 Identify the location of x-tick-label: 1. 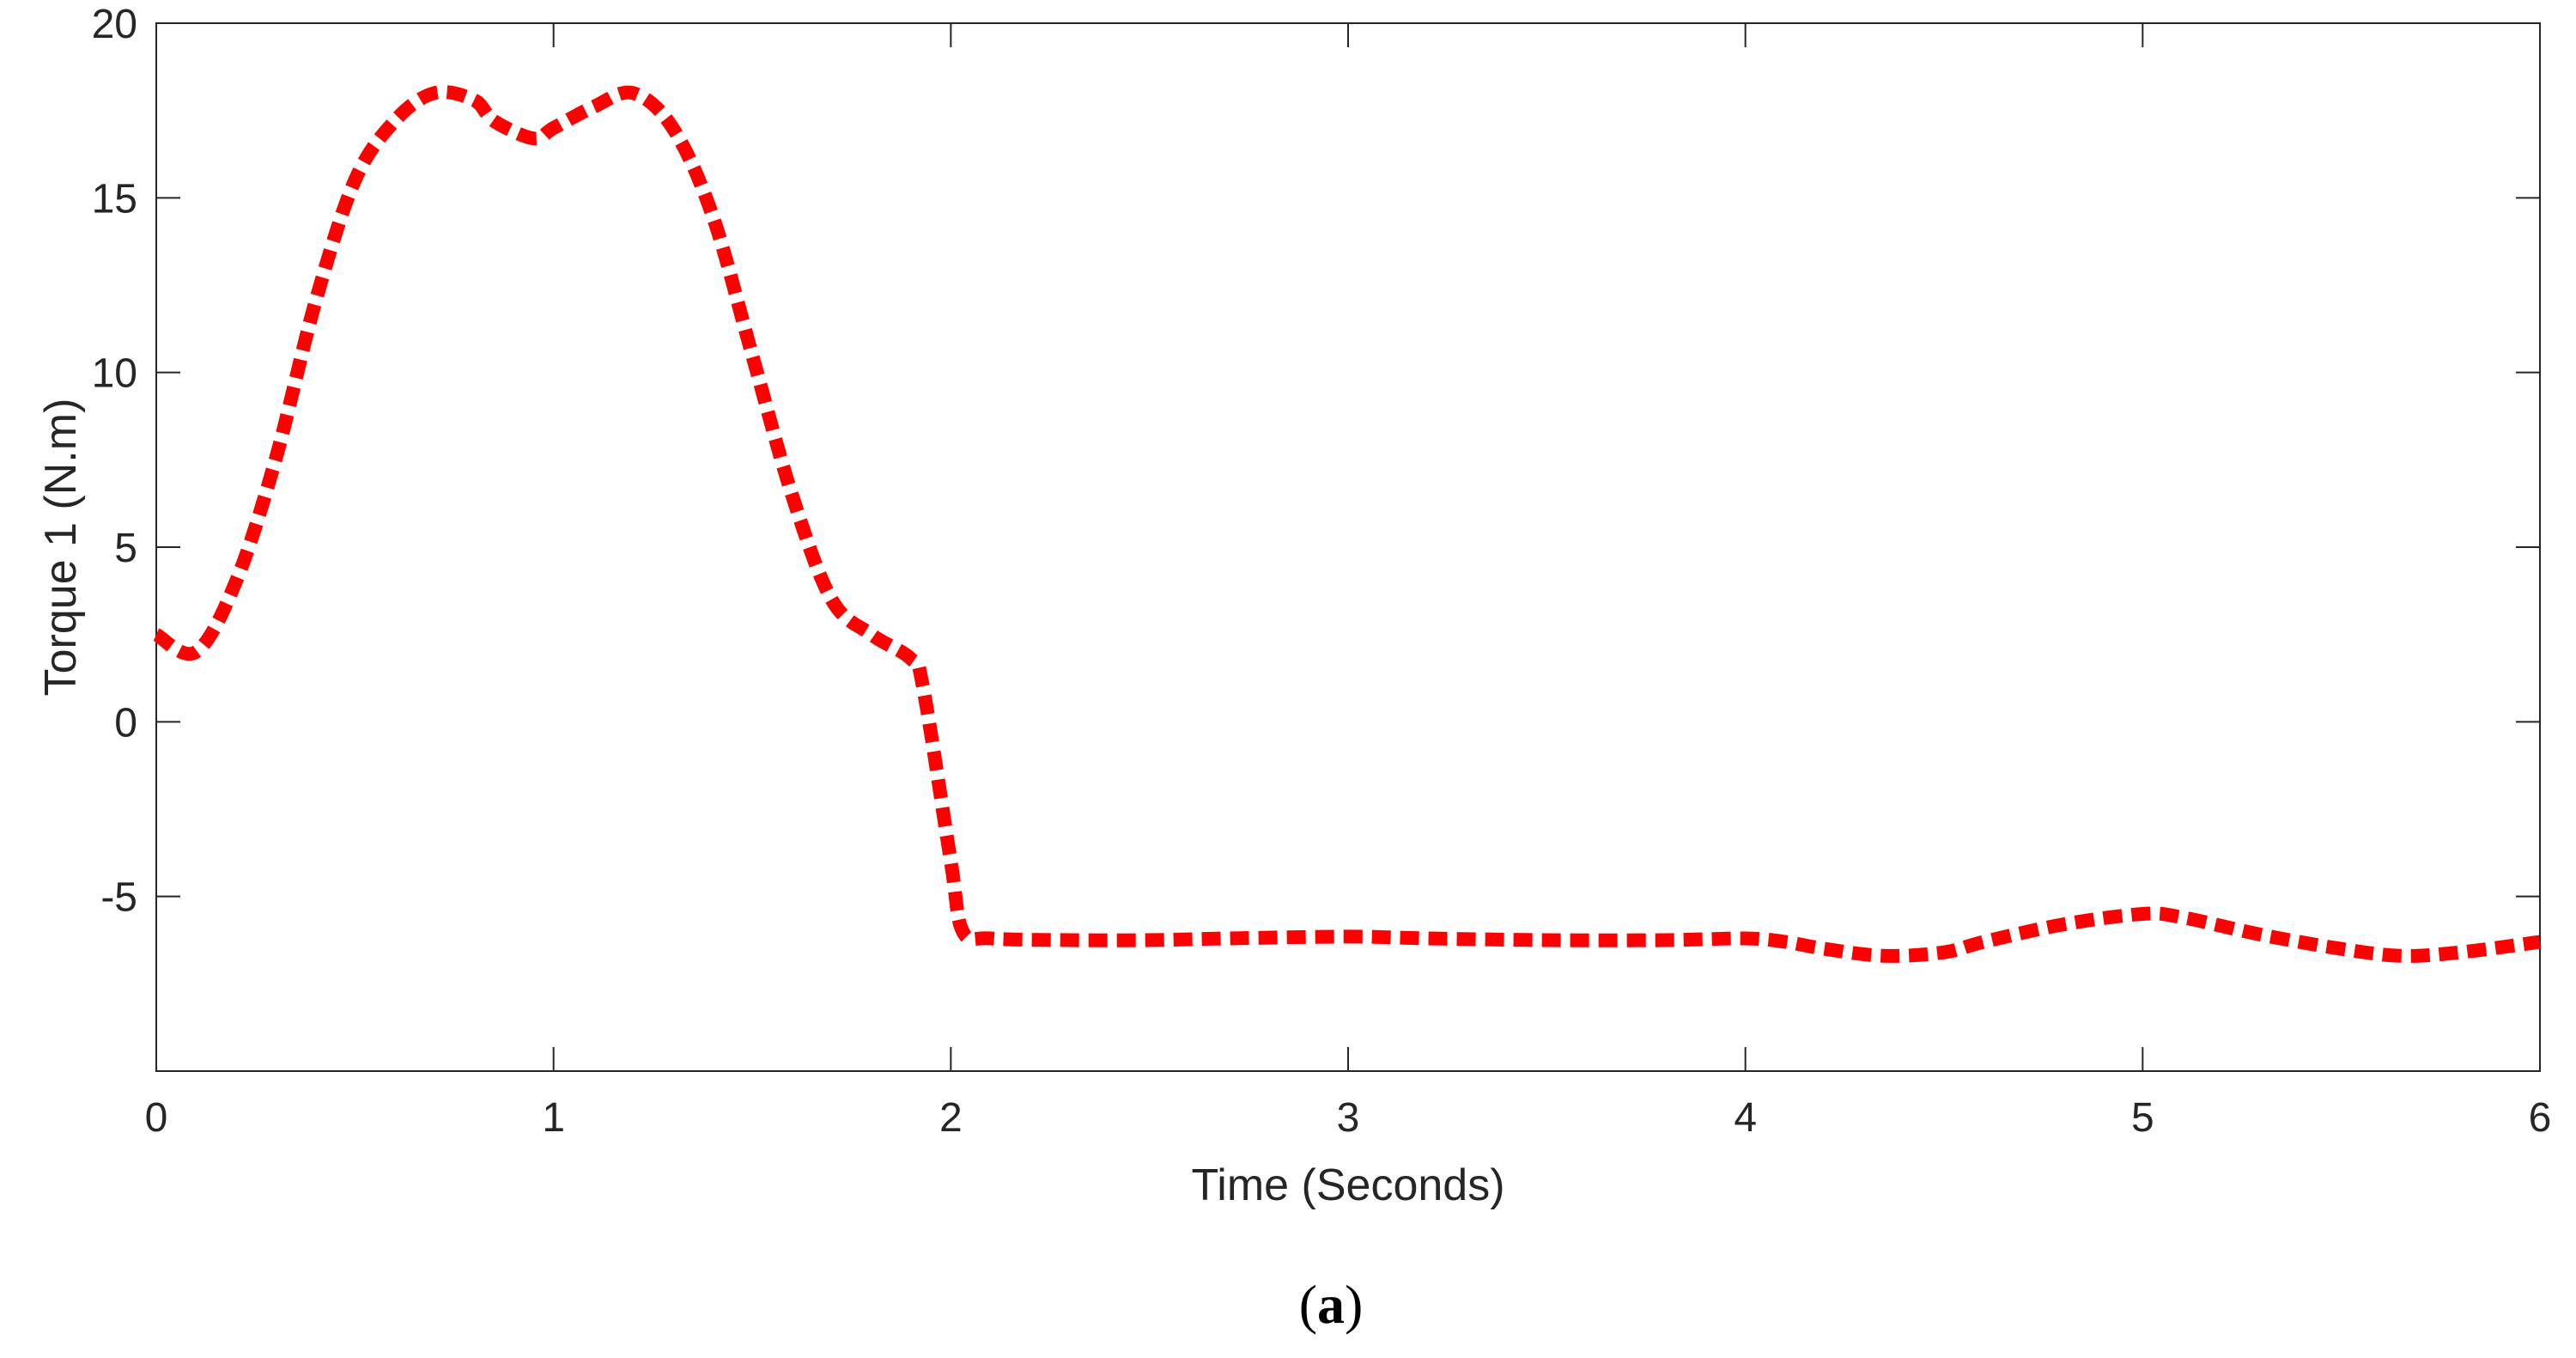
(554, 1118).